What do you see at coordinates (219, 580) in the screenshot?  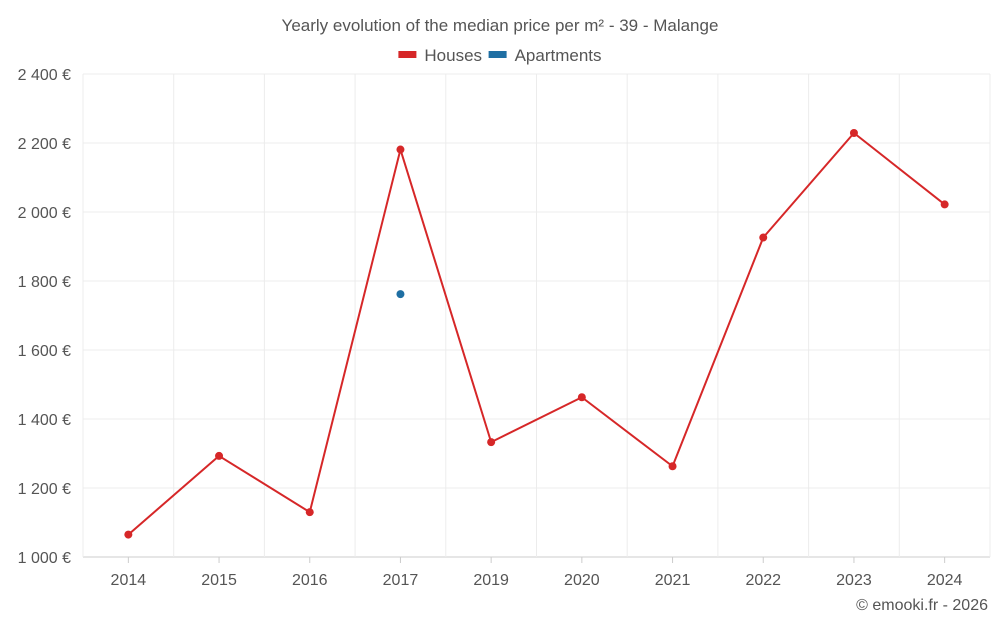 I see `x-tick-label: 2015` at bounding box center [219, 580].